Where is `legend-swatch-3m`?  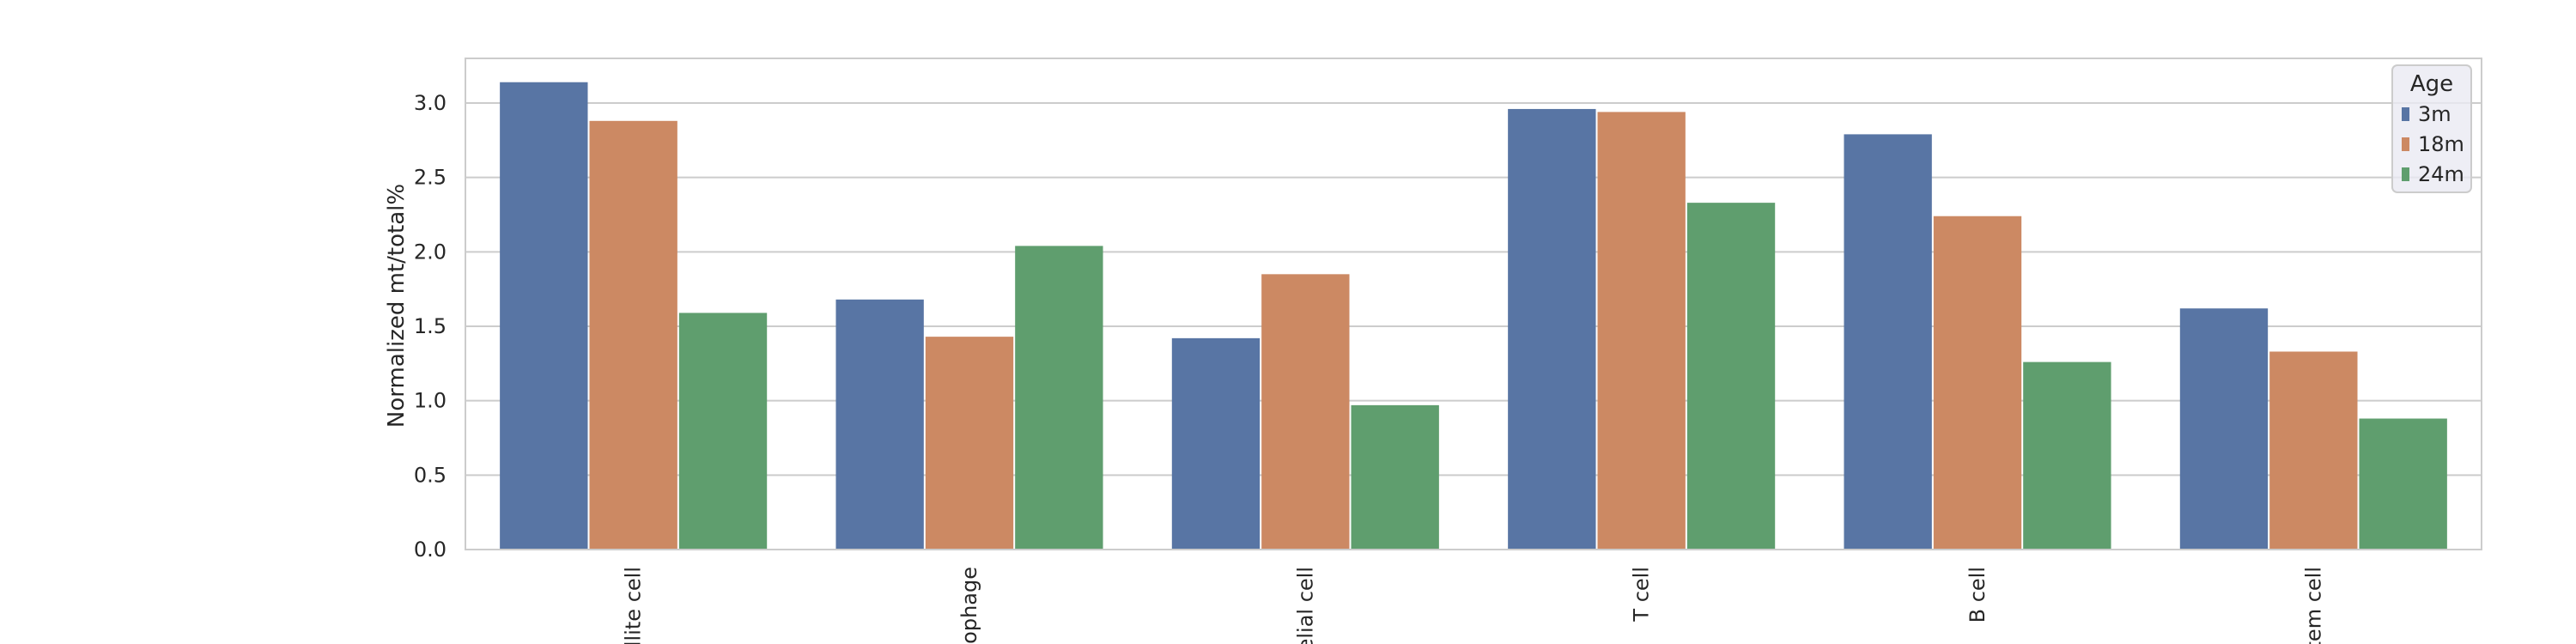
legend-swatch-3m is located at coordinates (2405, 114).